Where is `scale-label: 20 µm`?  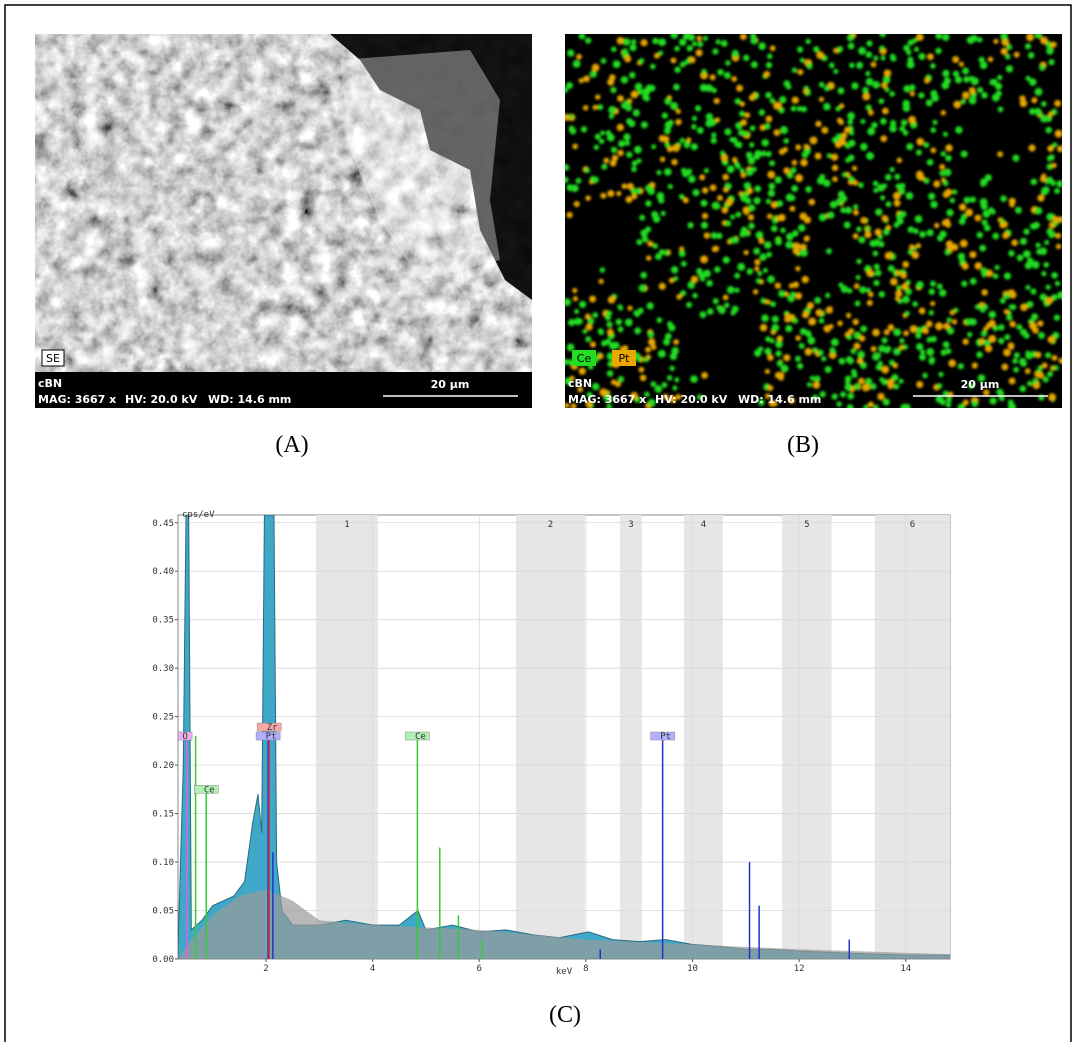
scale-label: 20 µm is located at coordinates (980, 384).